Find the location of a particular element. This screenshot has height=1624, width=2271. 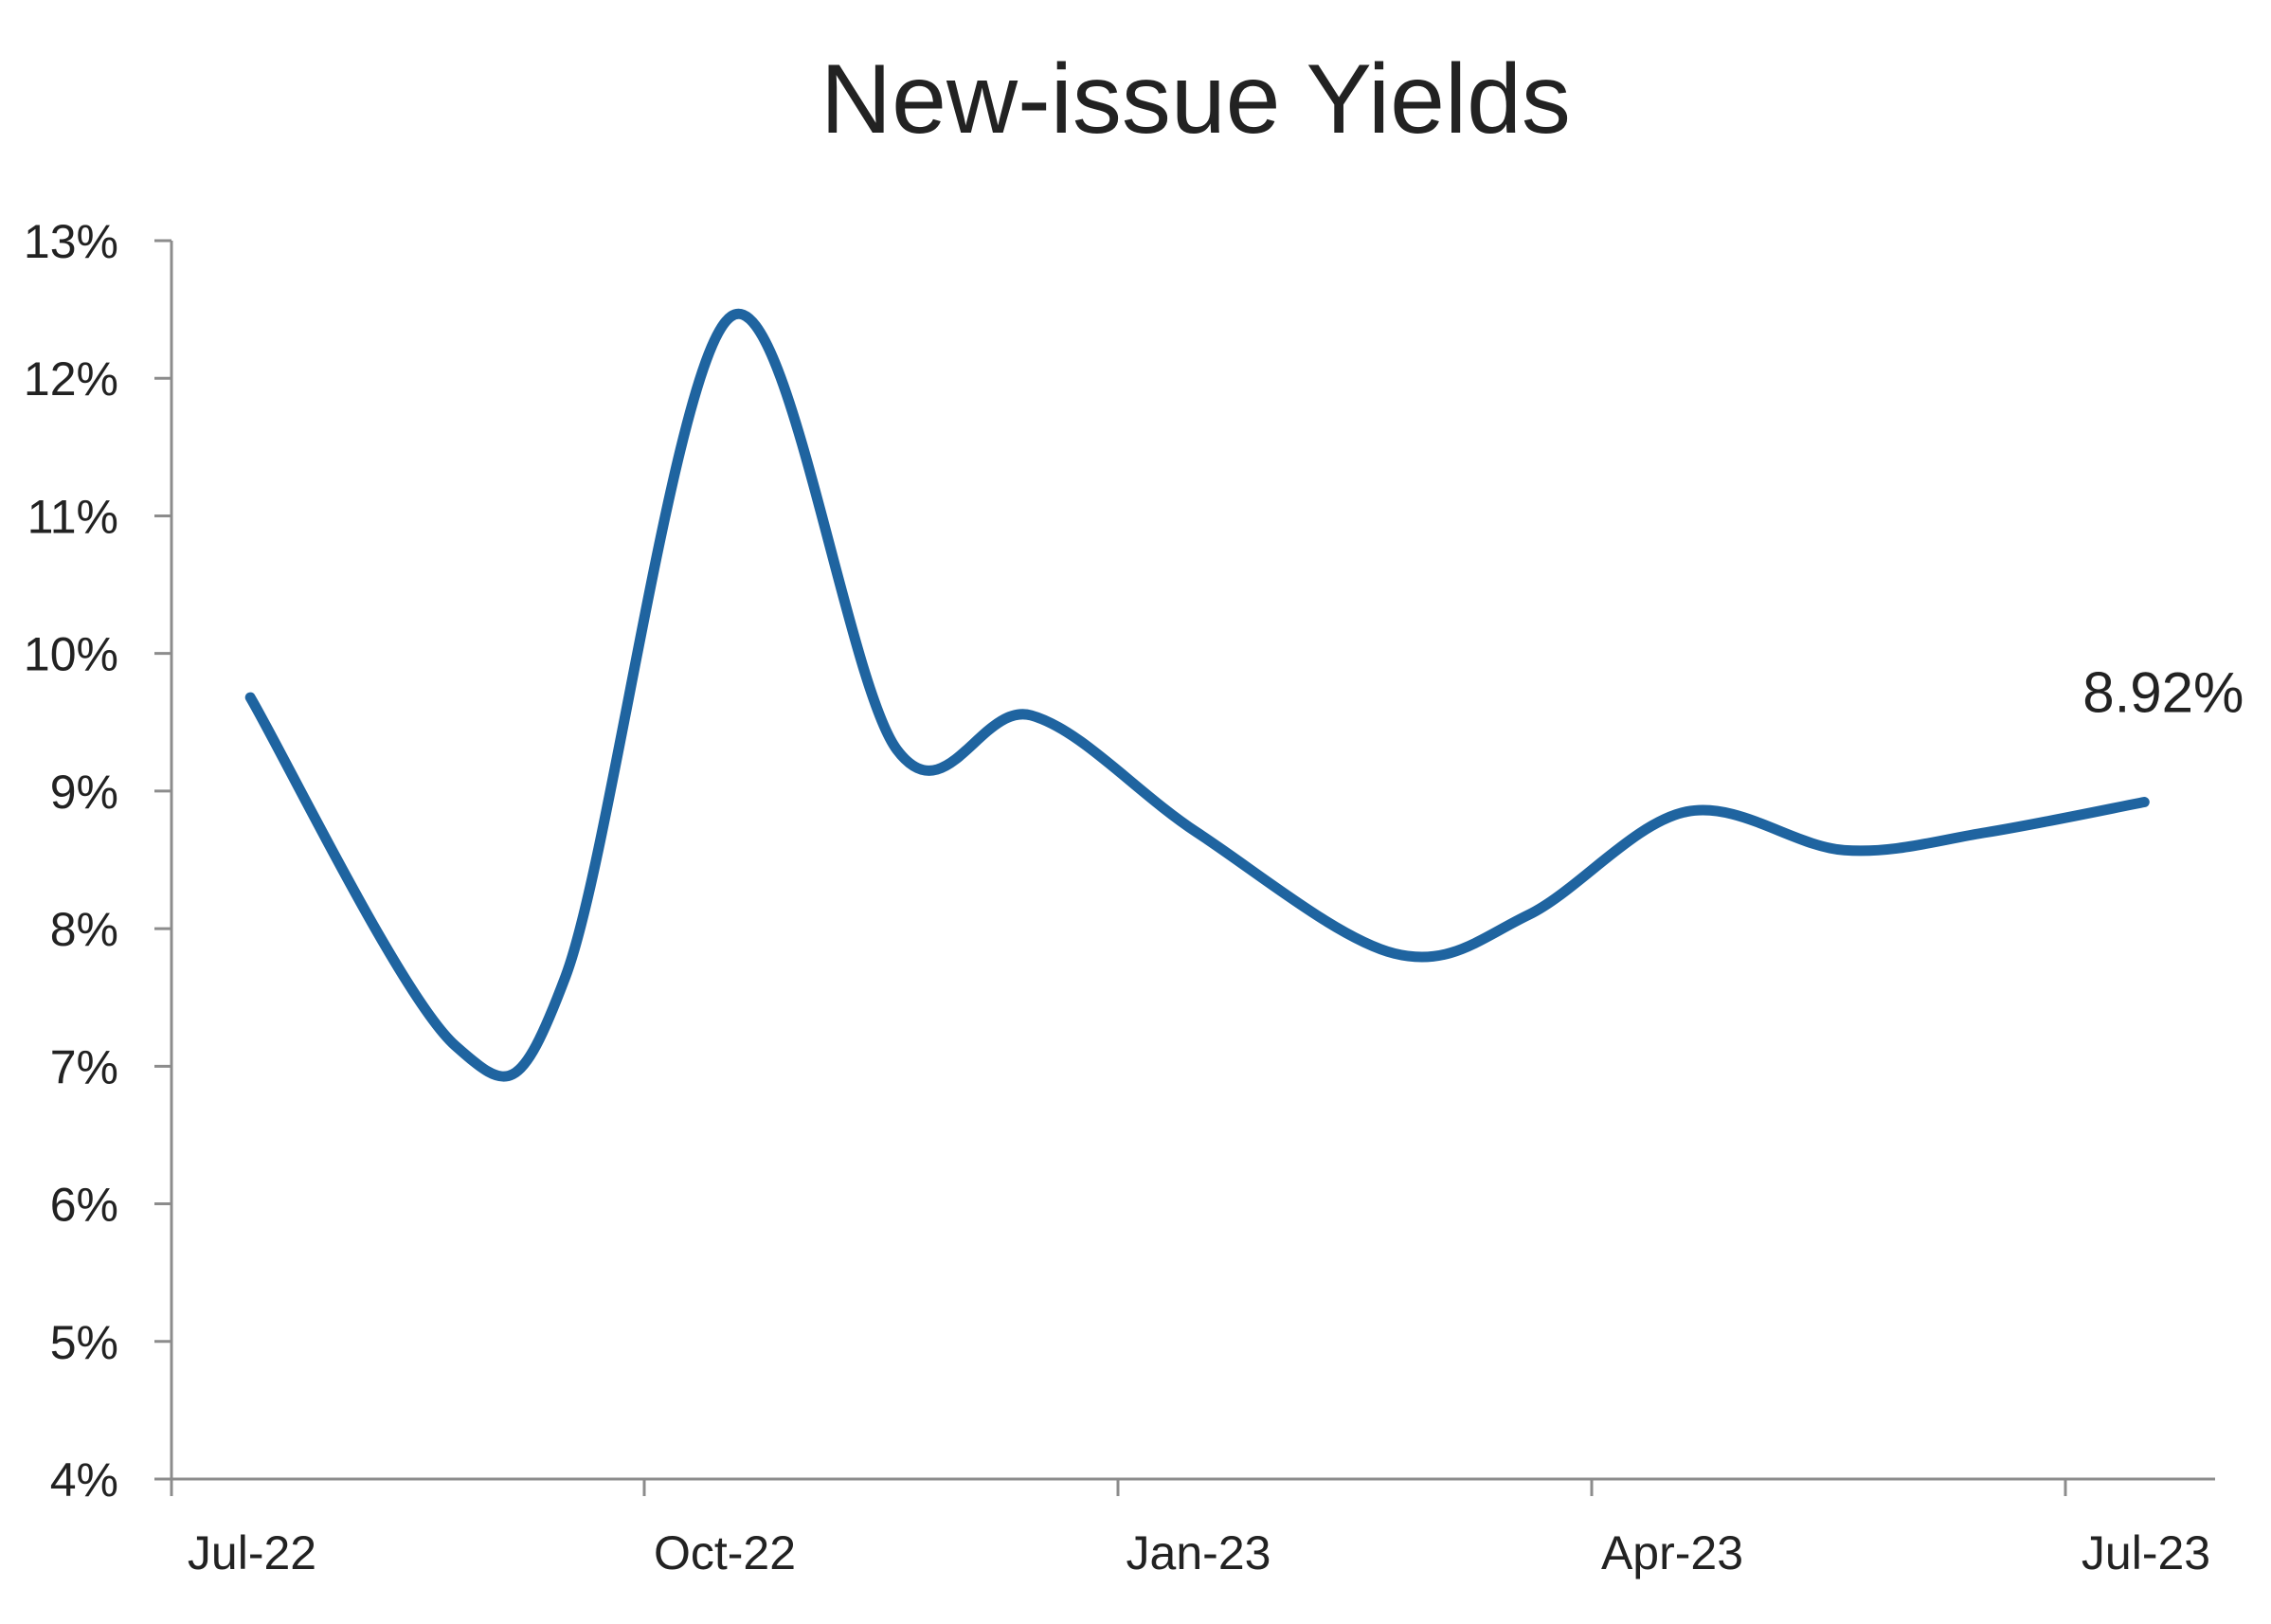

x-tick-label: Jul-22 is located at coordinates (252, 1552).